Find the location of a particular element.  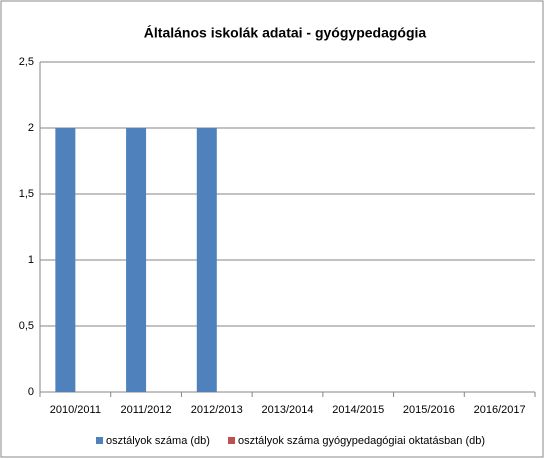

x-tick-label: 2011/2012 is located at coordinates (145, 410).